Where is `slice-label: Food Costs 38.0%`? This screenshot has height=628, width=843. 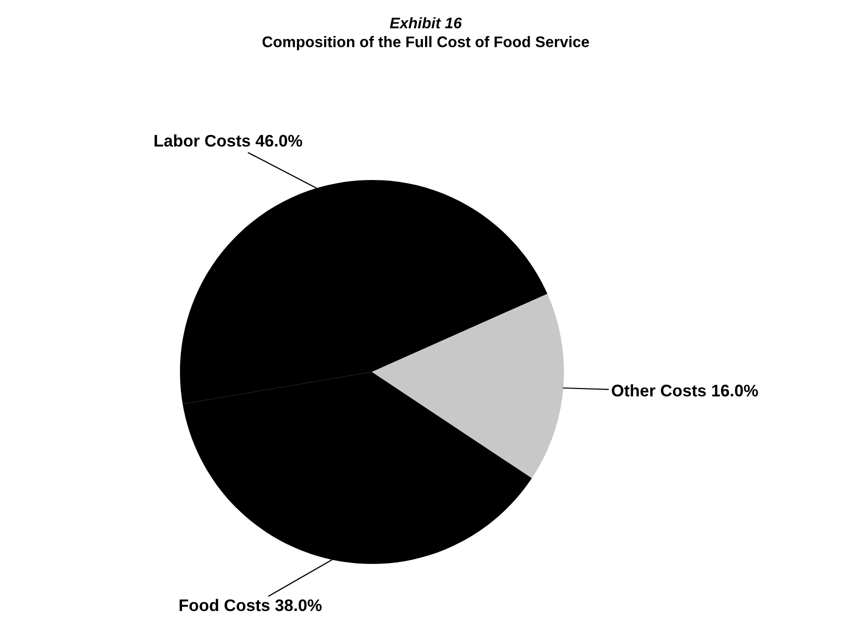 slice-label: Food Costs 38.0% is located at coordinates (251, 605).